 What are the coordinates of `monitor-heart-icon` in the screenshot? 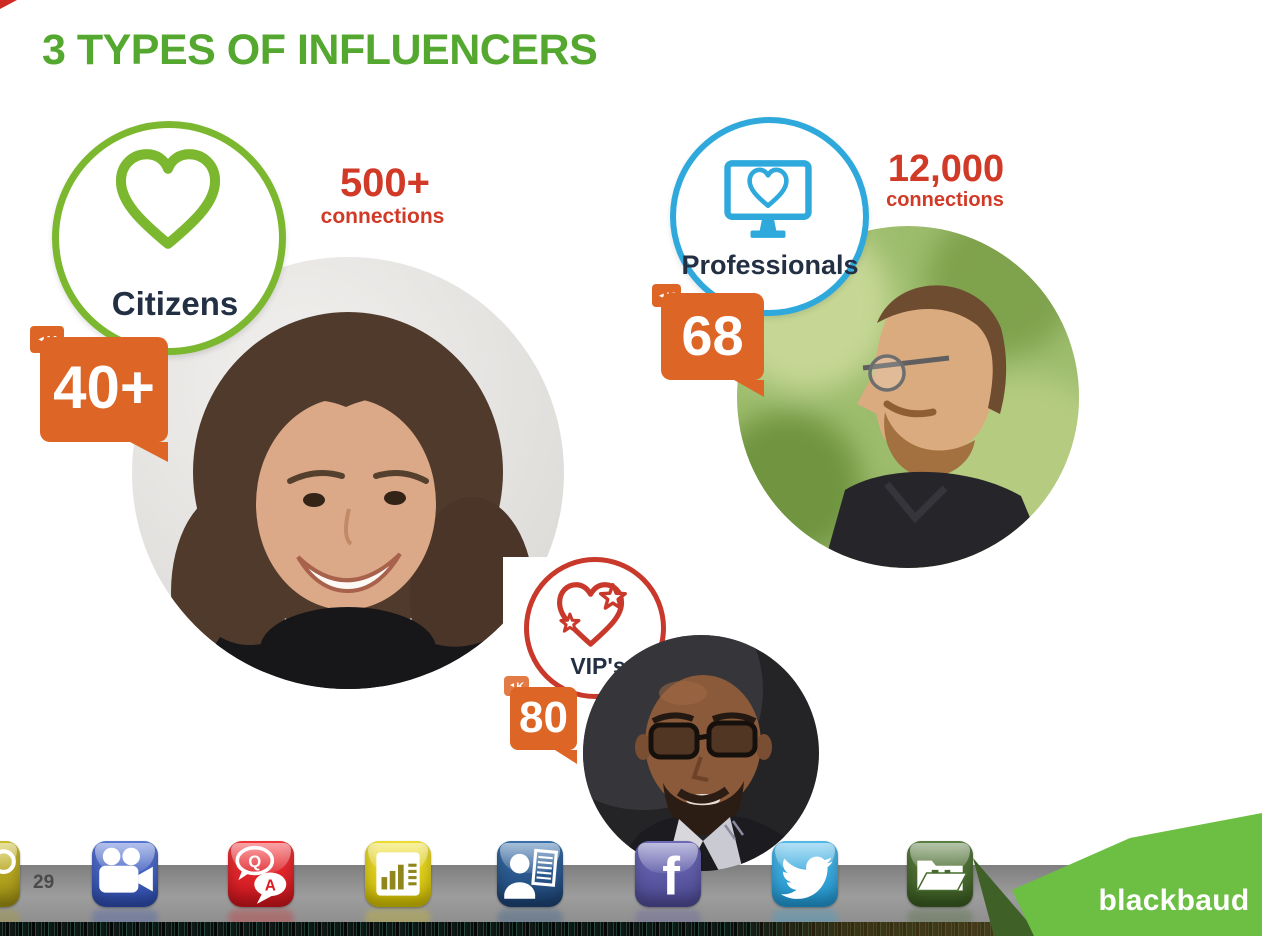 It's located at (768, 199).